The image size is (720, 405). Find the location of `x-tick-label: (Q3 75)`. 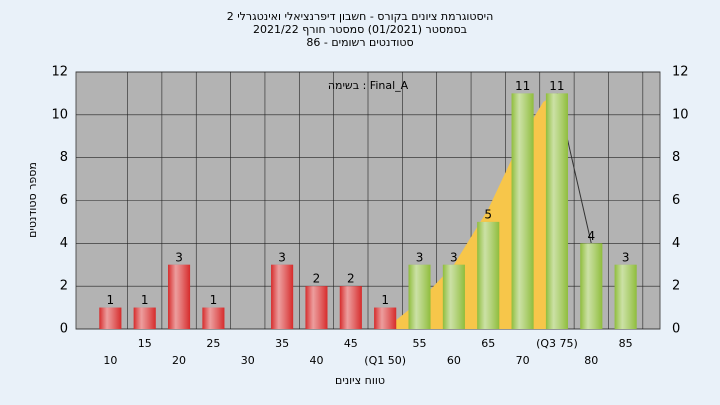

x-tick-label: (Q3 75) is located at coordinates (557, 343).